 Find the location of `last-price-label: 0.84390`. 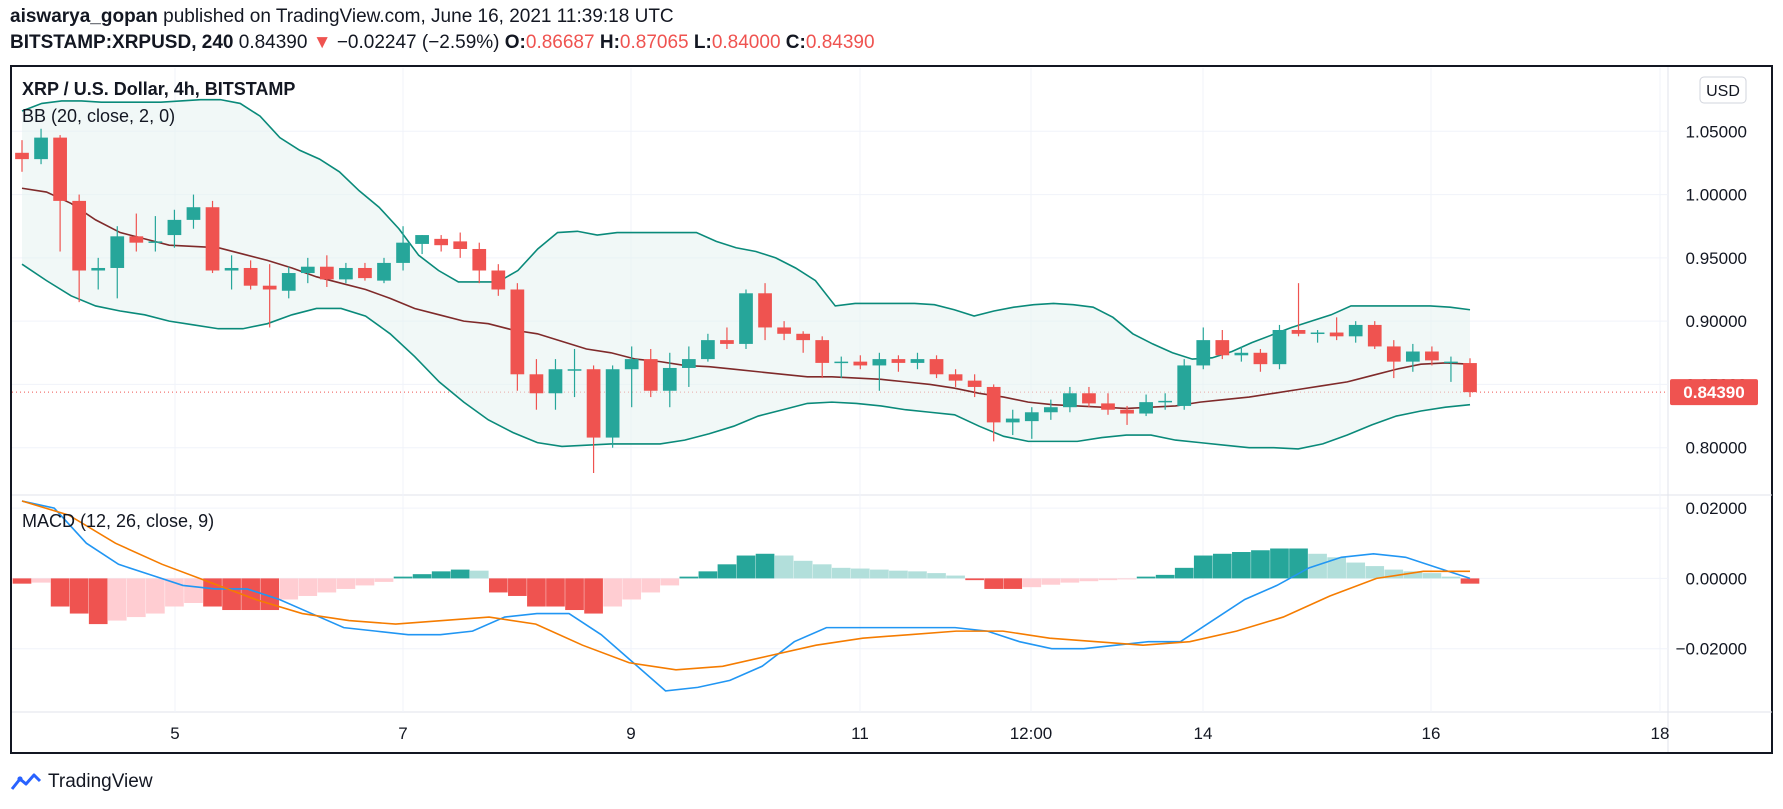

last-price-label: 0.84390 is located at coordinates (1713, 392).